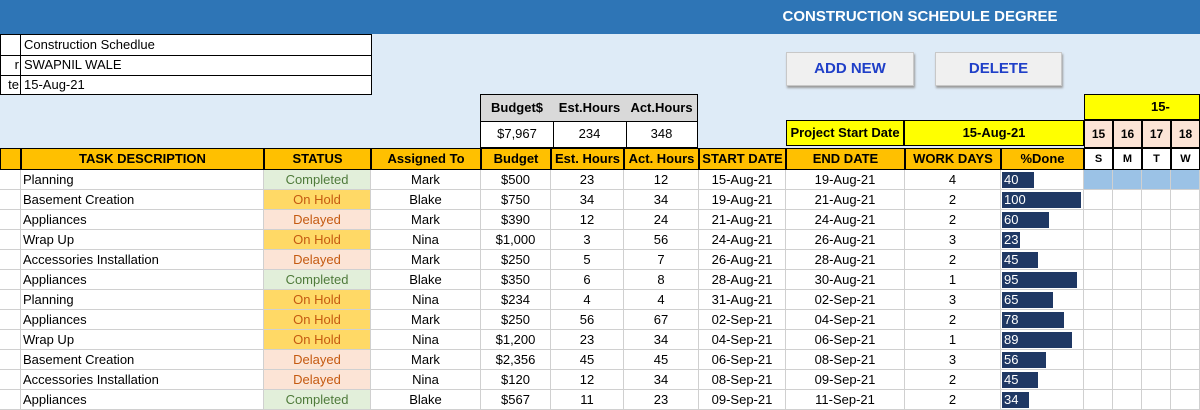 The height and width of the screenshot is (410, 1200). What do you see at coordinates (661, 260) in the screenshot?
I see `act-hours-cell: 7` at bounding box center [661, 260].